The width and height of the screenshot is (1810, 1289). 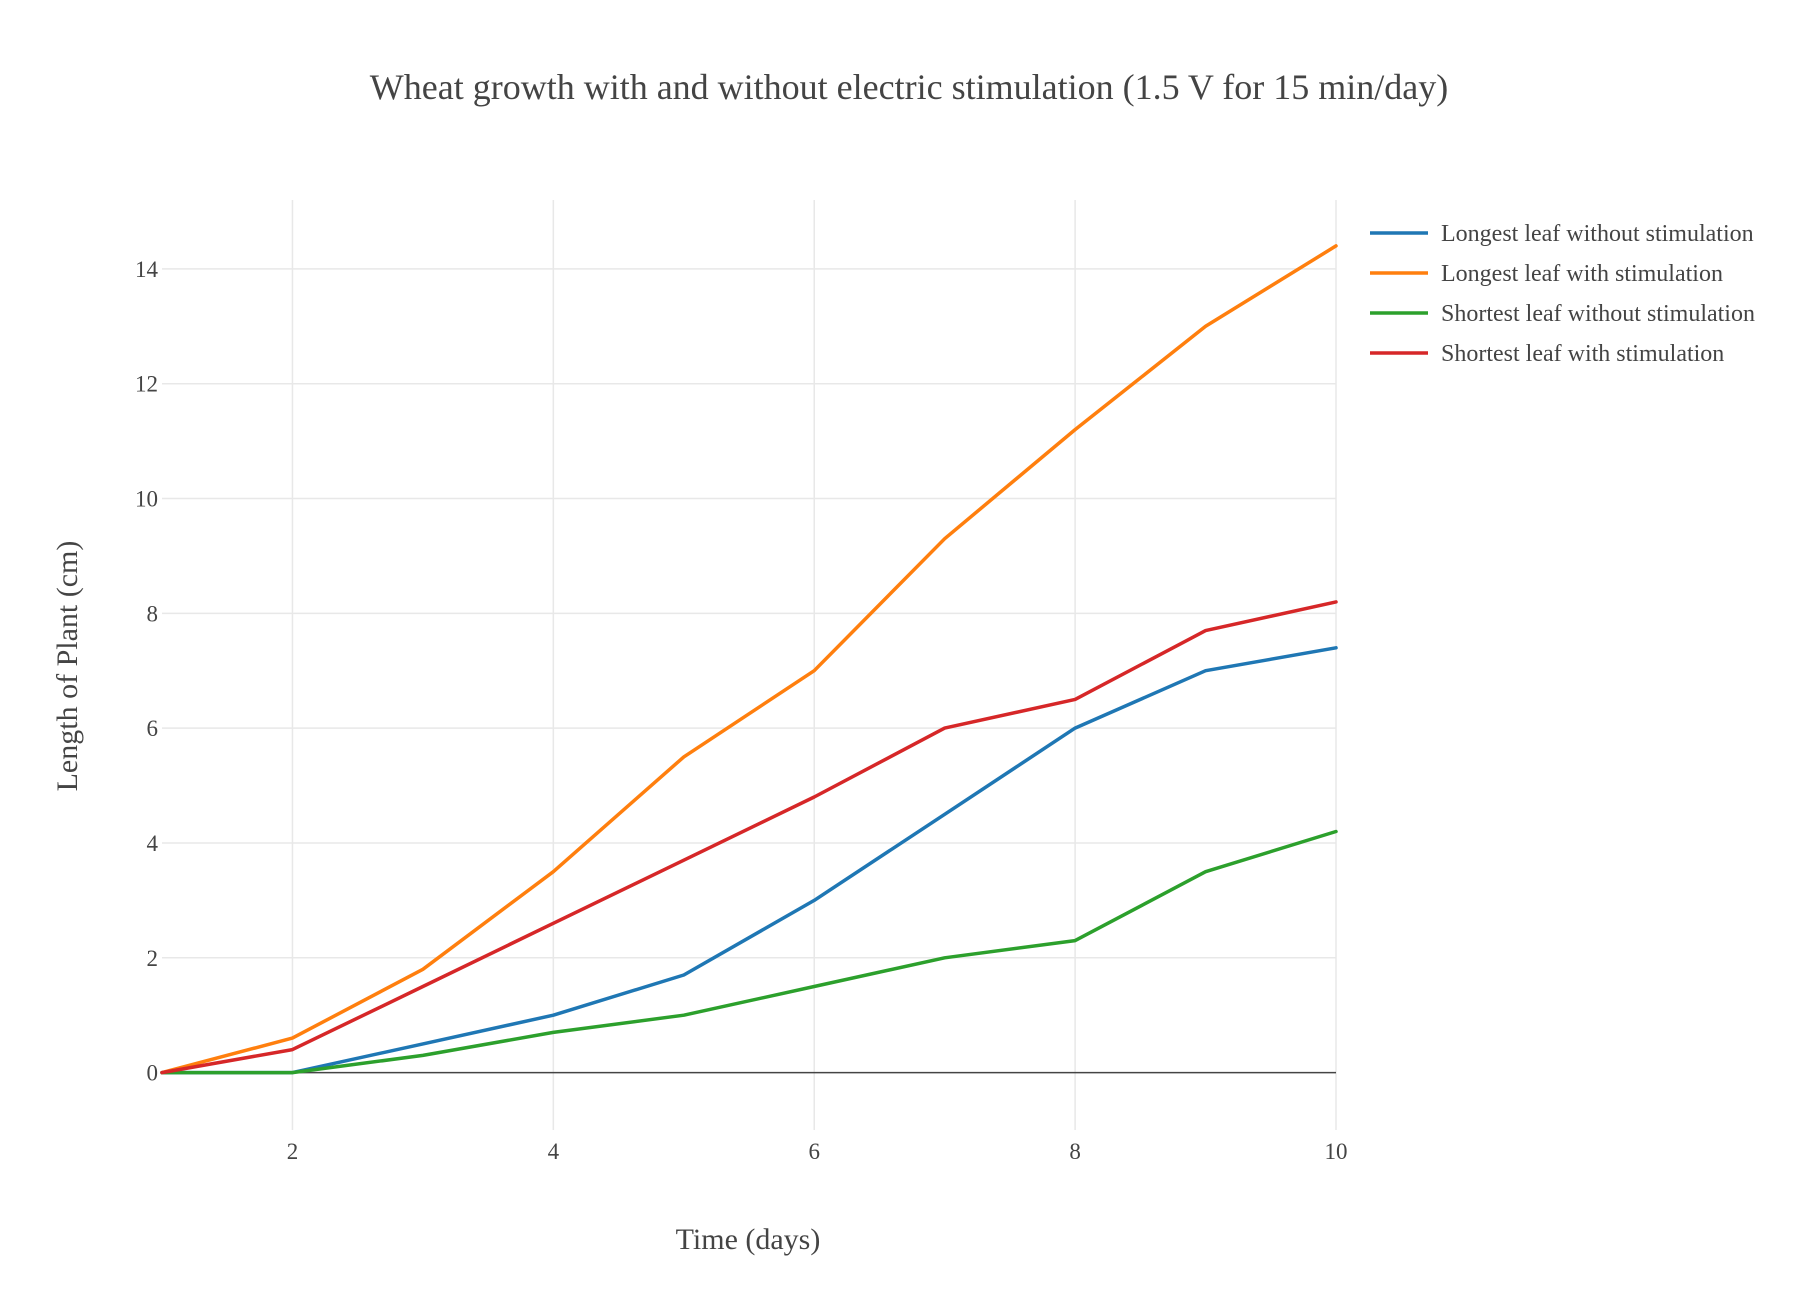 What do you see at coordinates (146, 499) in the screenshot?
I see `y-tick-label: 10` at bounding box center [146, 499].